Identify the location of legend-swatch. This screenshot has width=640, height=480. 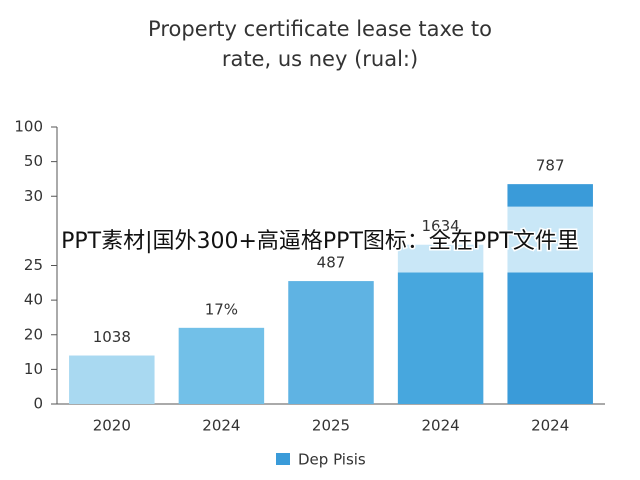
(283, 459).